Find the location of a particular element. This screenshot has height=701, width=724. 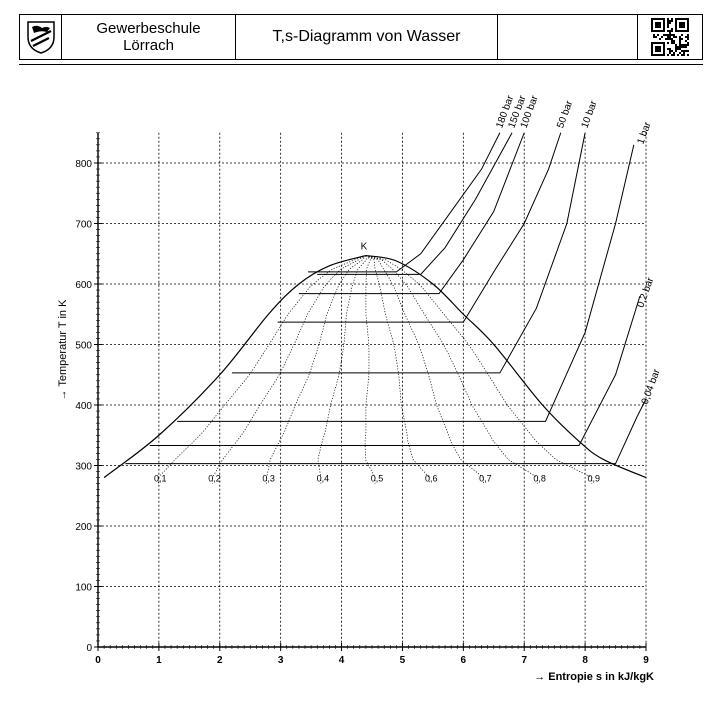

y-tick-label: 600 is located at coordinates (83, 285).